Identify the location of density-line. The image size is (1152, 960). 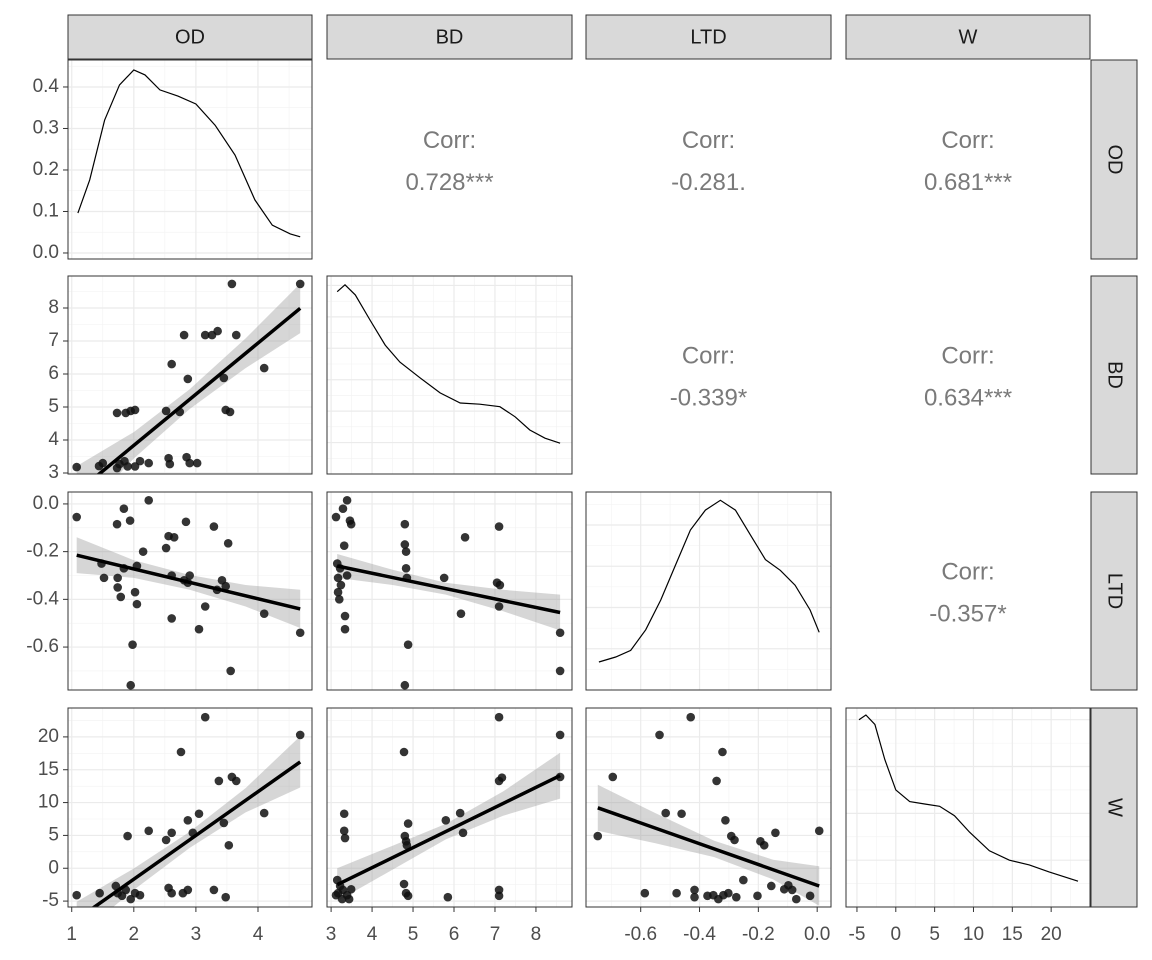
(189, 153).